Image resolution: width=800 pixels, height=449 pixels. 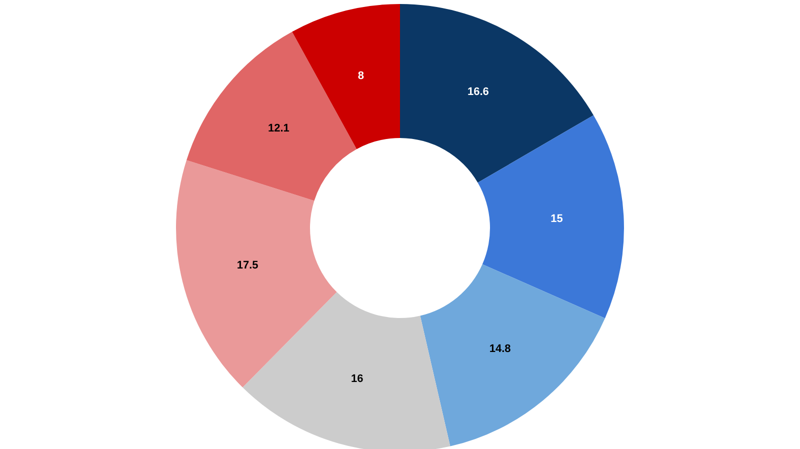 I want to click on data-label: 14.8, so click(x=500, y=348).